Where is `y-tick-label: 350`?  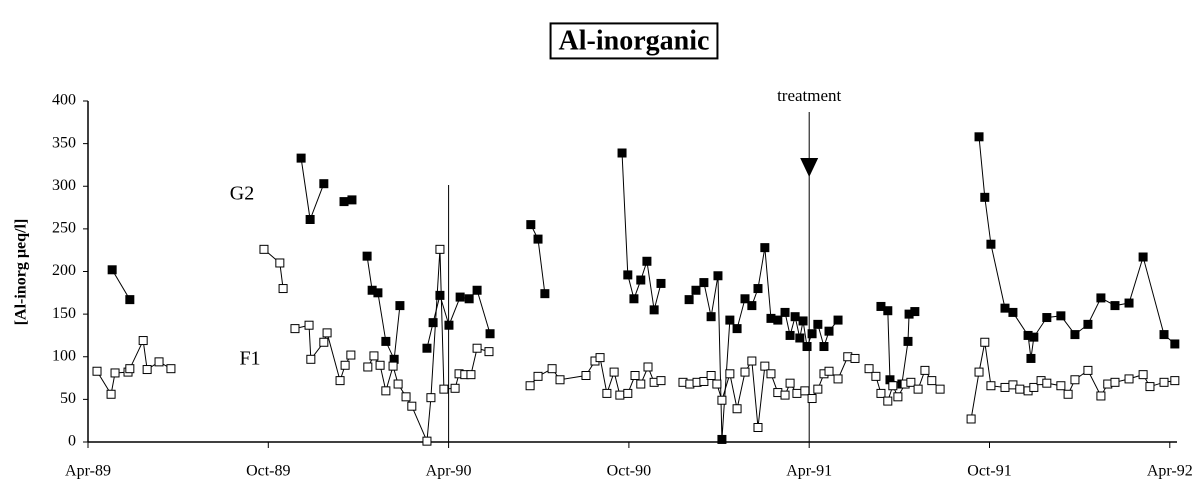
y-tick-label: 350 is located at coordinates (64, 142).